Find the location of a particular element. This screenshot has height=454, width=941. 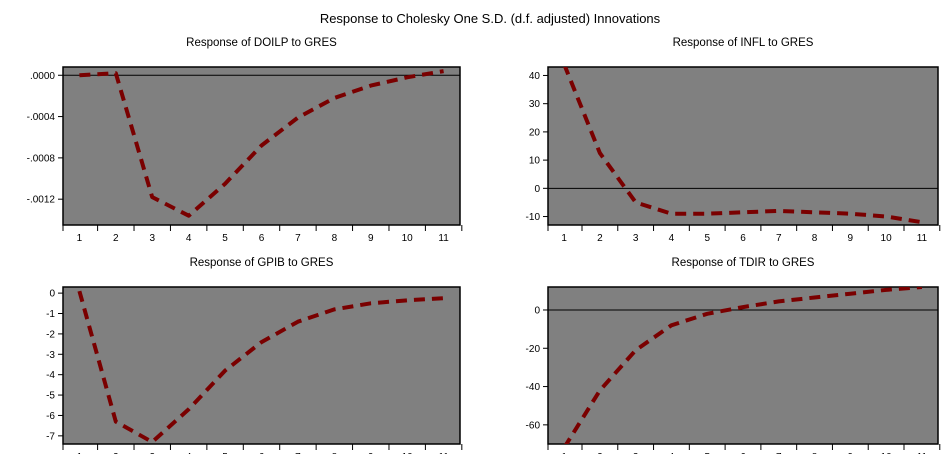

x-tick-label-gpib: 5 is located at coordinates (225, 453).